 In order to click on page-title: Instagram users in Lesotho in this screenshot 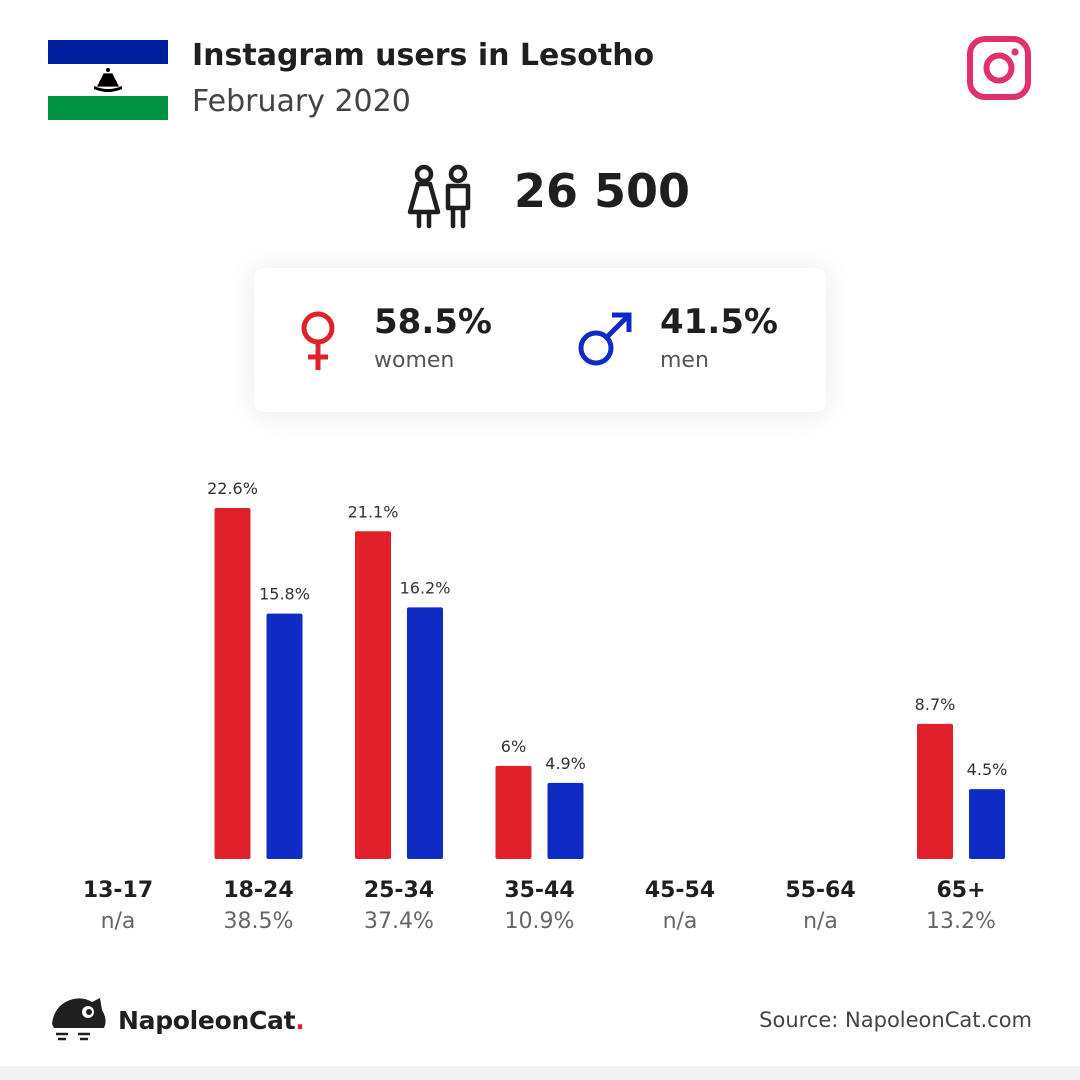, I will do `click(423, 55)`.